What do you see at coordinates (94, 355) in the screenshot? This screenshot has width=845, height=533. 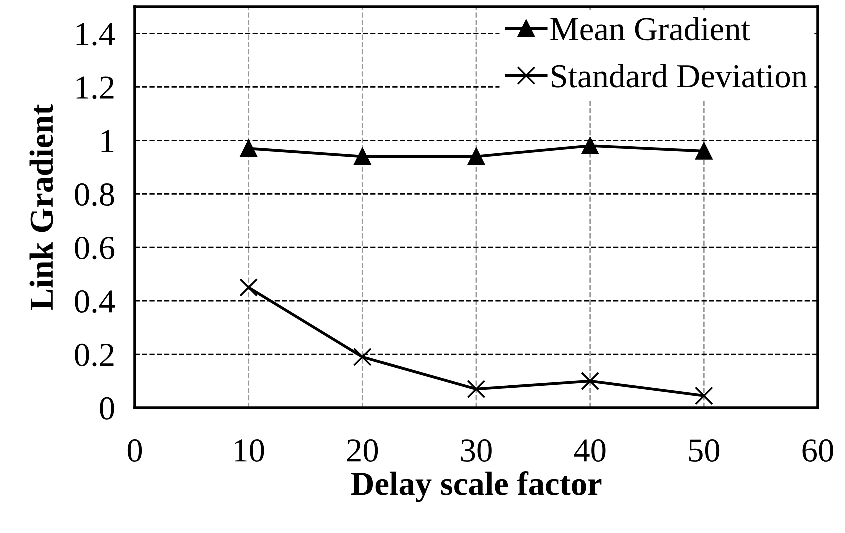 I see `y-tick-label: 0.2` at bounding box center [94, 355].